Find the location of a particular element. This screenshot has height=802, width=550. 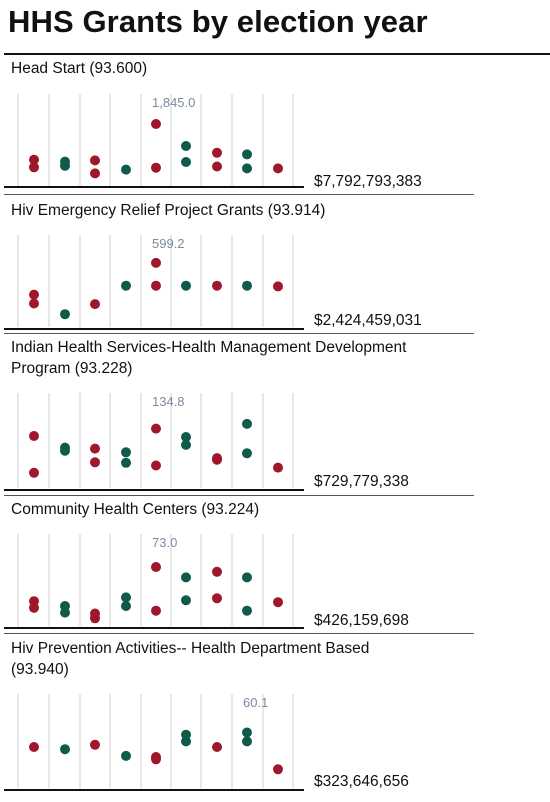

panel-total: $729,779,338 is located at coordinates (361, 481).